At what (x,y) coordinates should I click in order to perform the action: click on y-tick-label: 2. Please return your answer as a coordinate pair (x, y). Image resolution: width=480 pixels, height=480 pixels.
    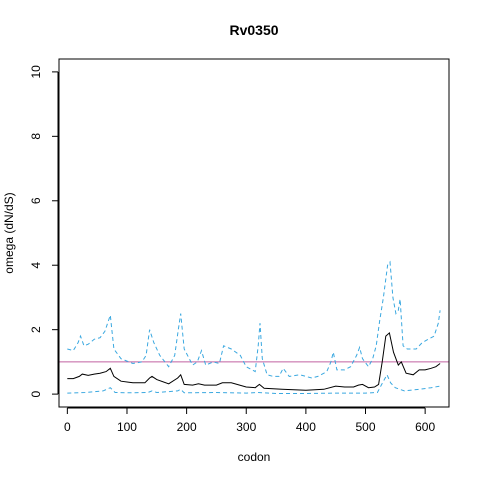
    Looking at the image, I should click on (36, 329).